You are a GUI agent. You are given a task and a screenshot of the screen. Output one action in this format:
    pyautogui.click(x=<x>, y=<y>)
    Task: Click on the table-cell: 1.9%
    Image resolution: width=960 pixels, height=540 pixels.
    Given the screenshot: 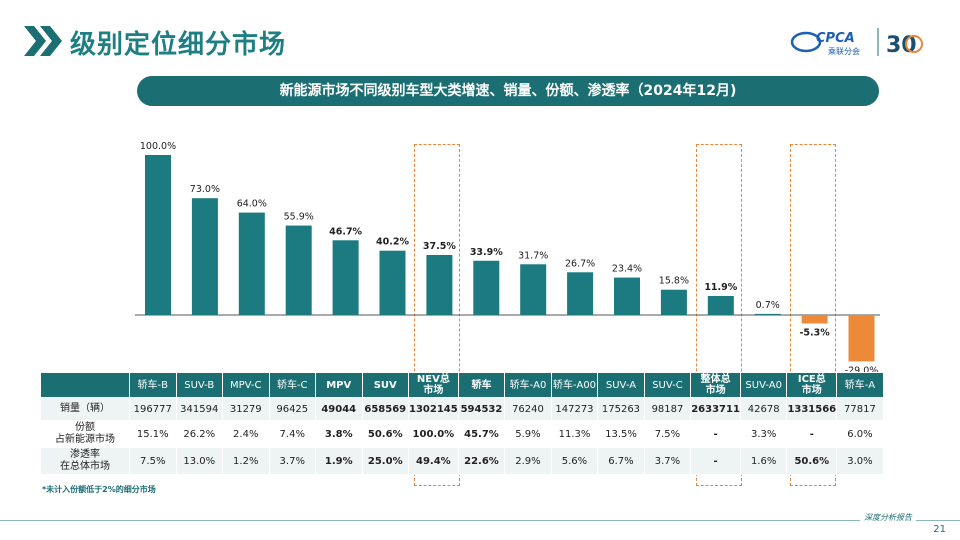 What is the action you would take?
    pyautogui.click(x=339, y=461)
    